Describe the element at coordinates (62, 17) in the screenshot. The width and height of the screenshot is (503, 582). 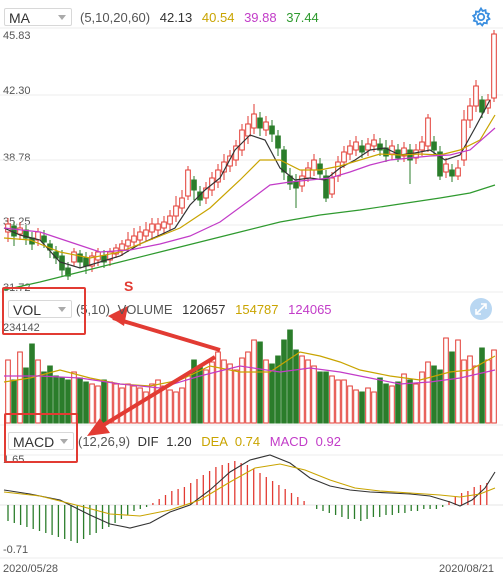
I see `chevron-down-icon` at that location.